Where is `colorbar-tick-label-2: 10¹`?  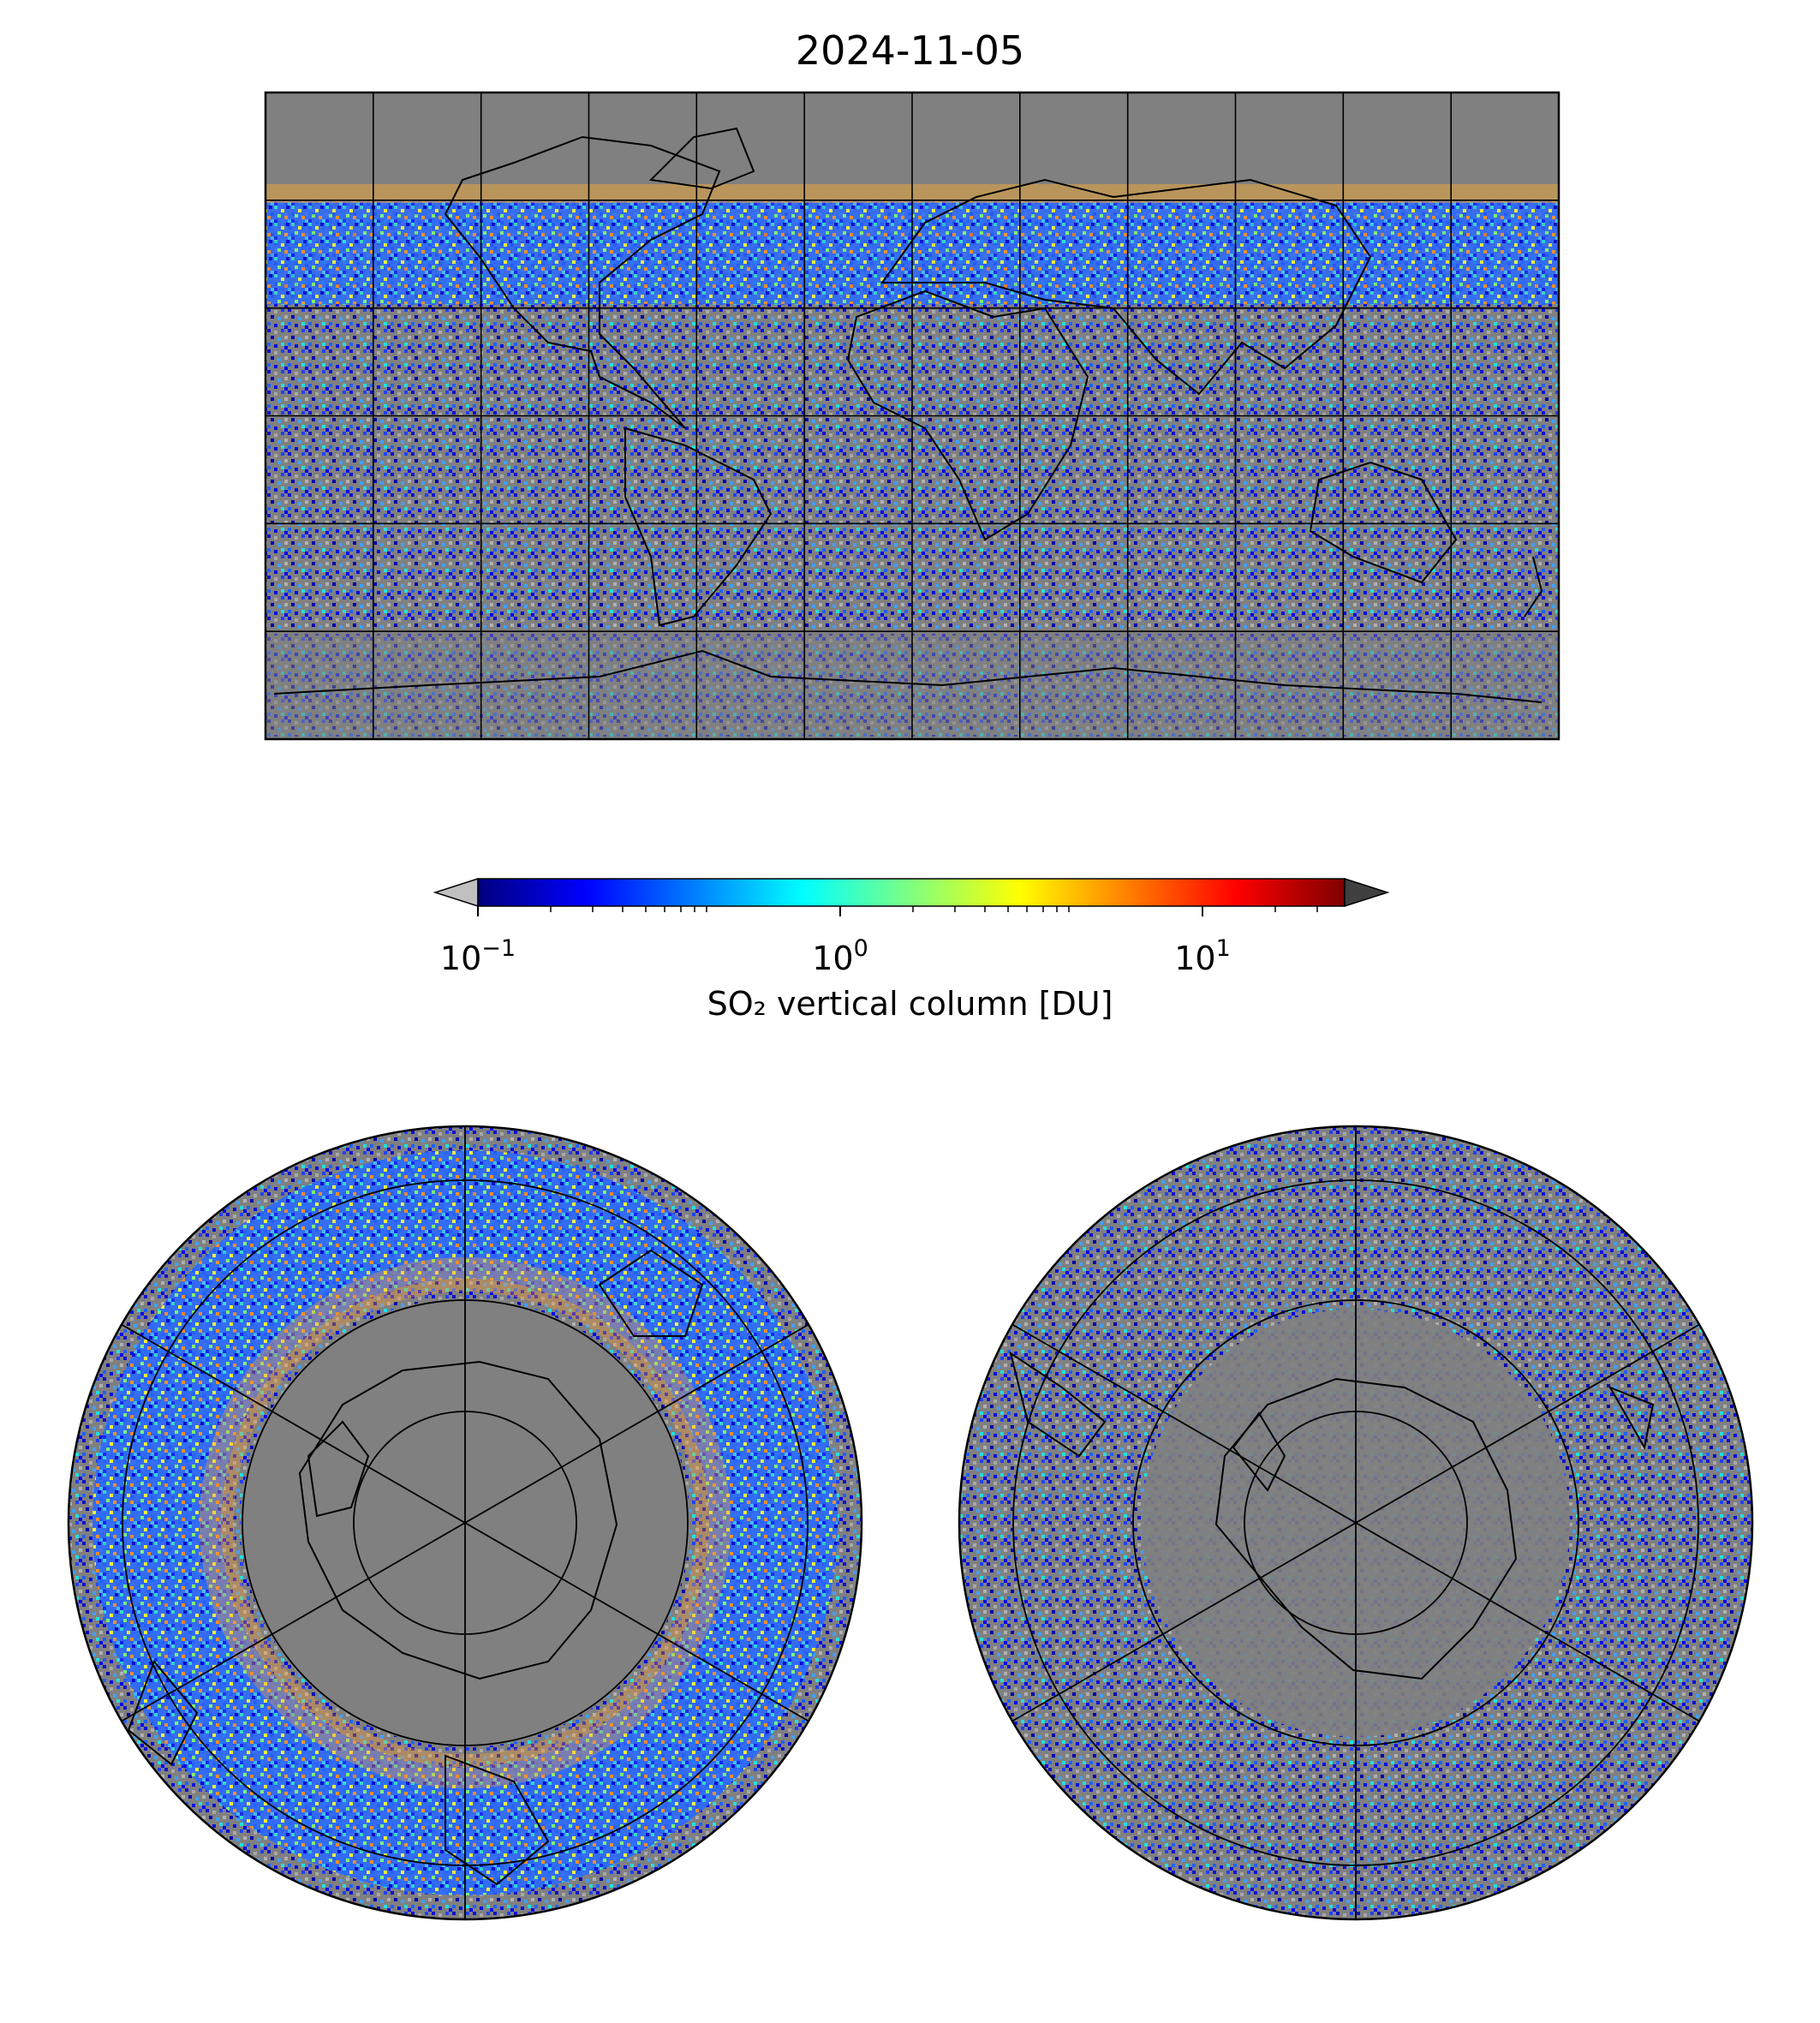 colorbar-tick-label-2: 10¹ is located at coordinates (1203, 956).